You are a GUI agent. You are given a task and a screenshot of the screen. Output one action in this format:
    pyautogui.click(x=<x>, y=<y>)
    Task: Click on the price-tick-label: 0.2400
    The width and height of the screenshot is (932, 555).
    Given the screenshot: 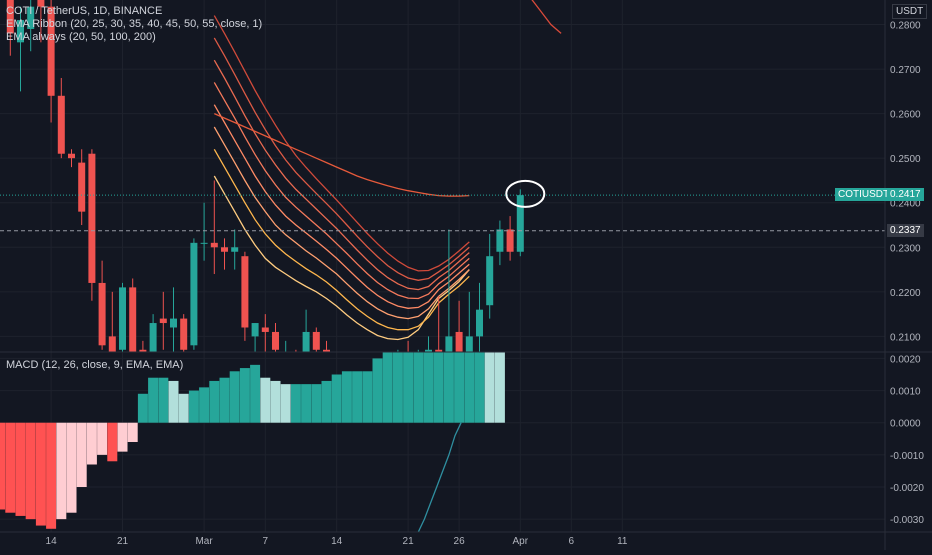 What is the action you would take?
    pyautogui.click(x=905, y=204)
    